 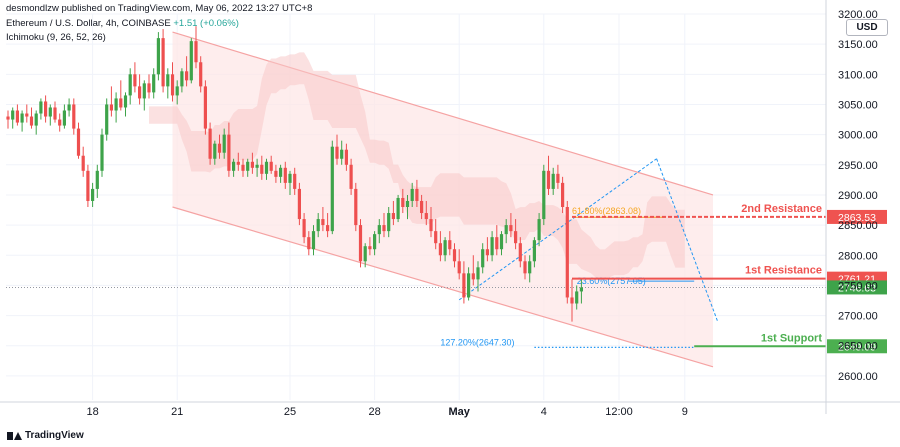 I want to click on last-price-value: 2746.63, so click(x=857, y=288).